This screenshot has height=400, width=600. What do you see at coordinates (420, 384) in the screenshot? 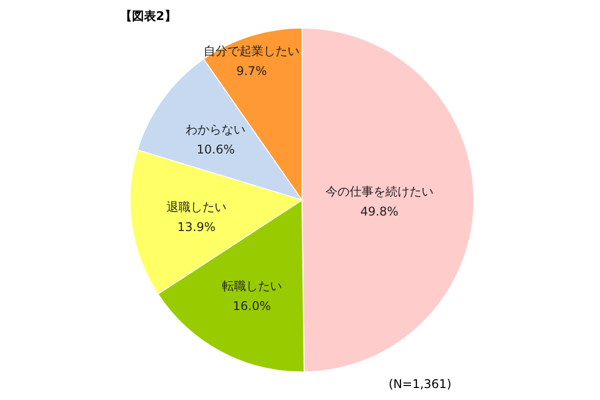
I see `text: (N=1,361)` at bounding box center [420, 384].